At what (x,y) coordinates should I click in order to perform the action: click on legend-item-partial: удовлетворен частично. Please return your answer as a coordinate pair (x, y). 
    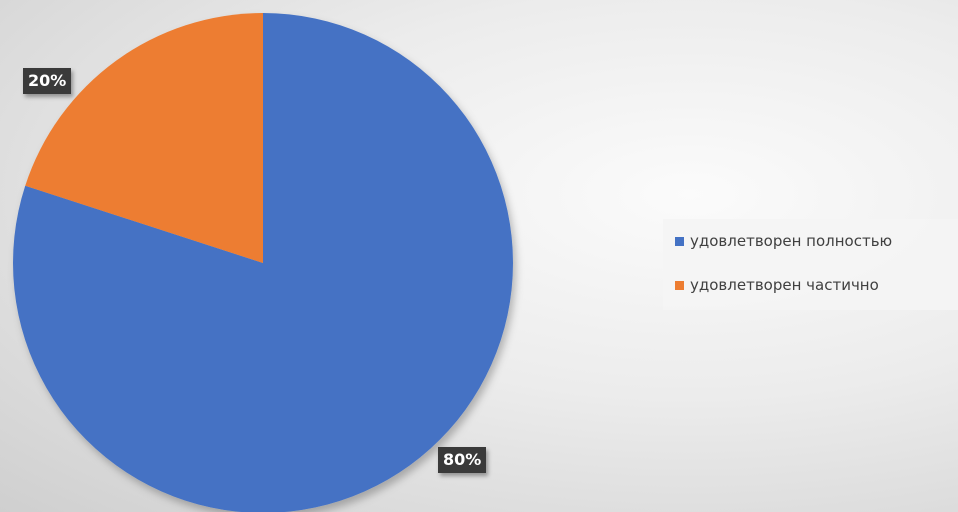
    Looking at the image, I should click on (777, 285).